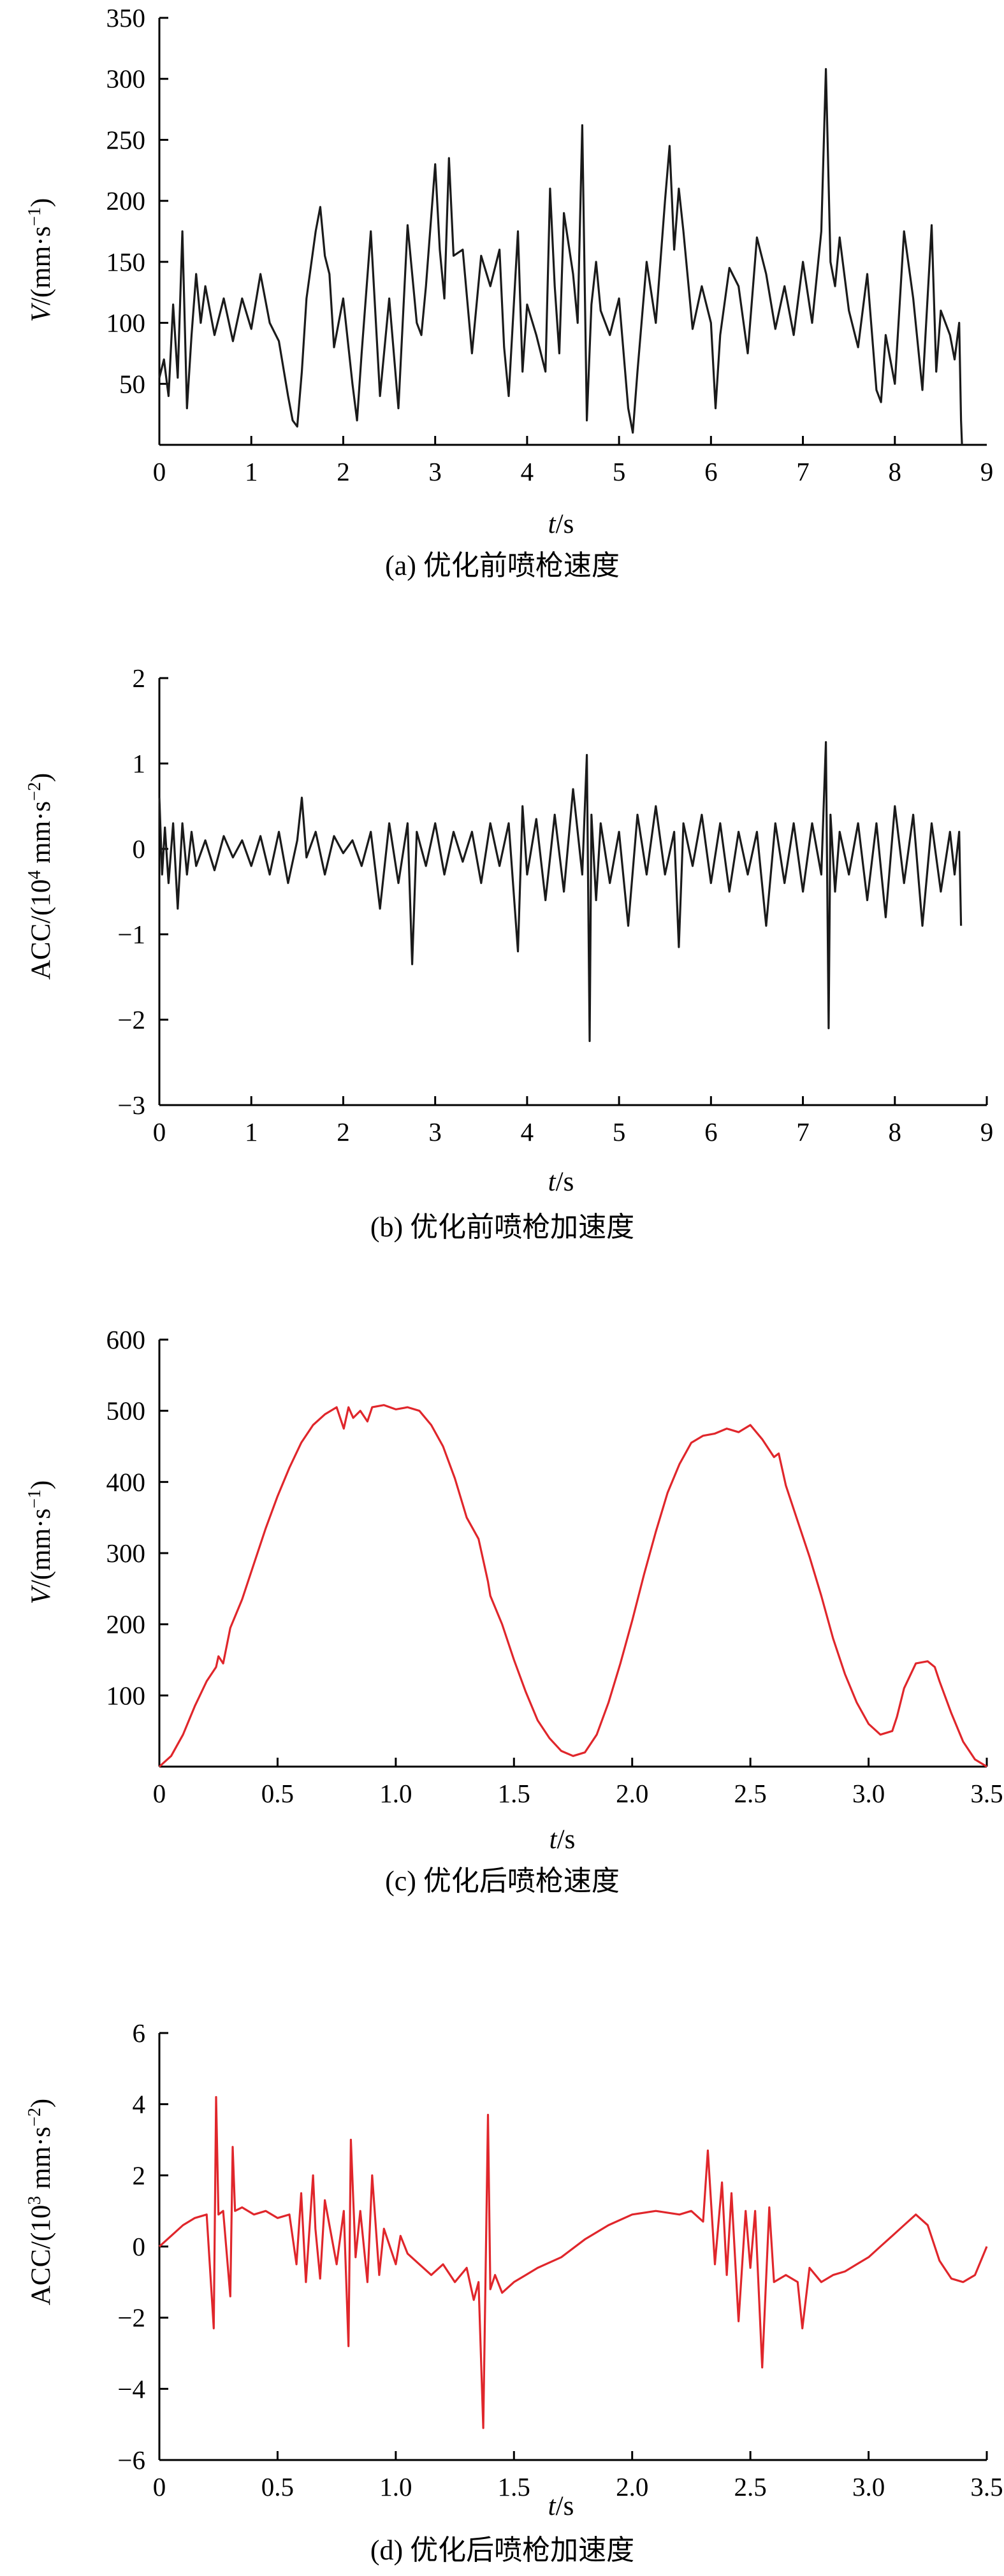 The image size is (1004, 2576). Describe the element at coordinates (562, 1840) in the screenshot. I see `panel-c-xlabel: t/s` at that location.